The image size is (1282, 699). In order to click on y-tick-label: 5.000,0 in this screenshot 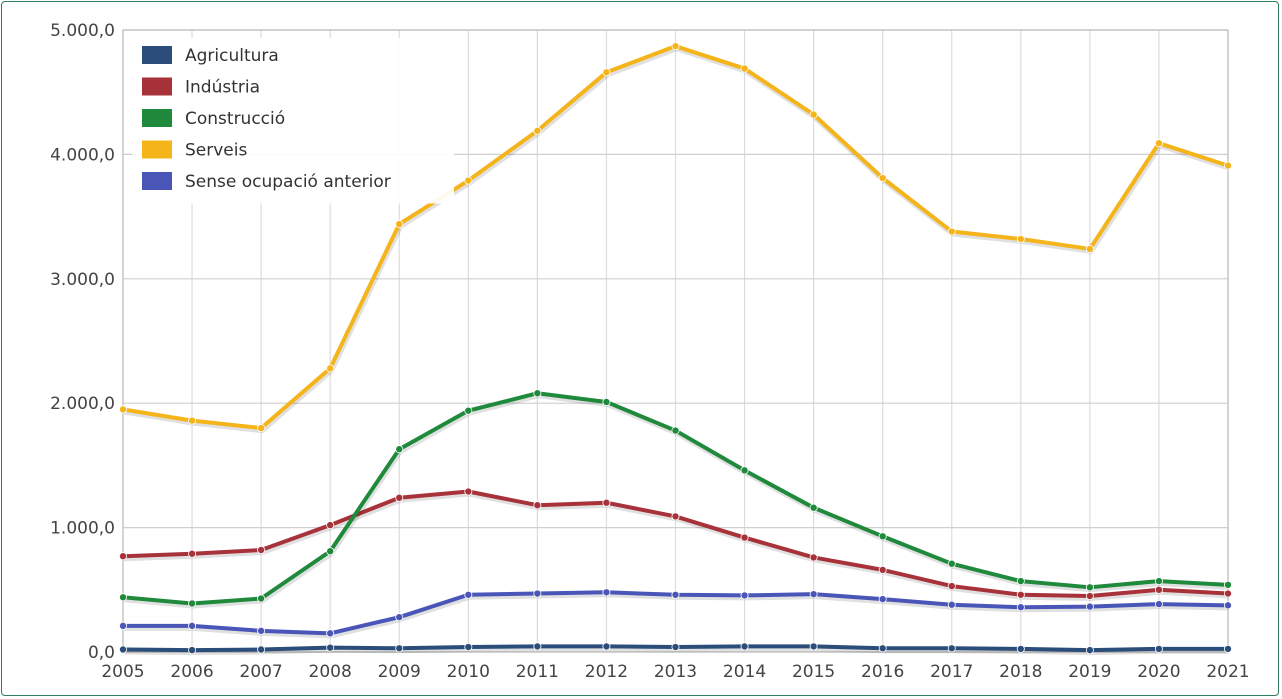, I will do `click(82, 31)`.